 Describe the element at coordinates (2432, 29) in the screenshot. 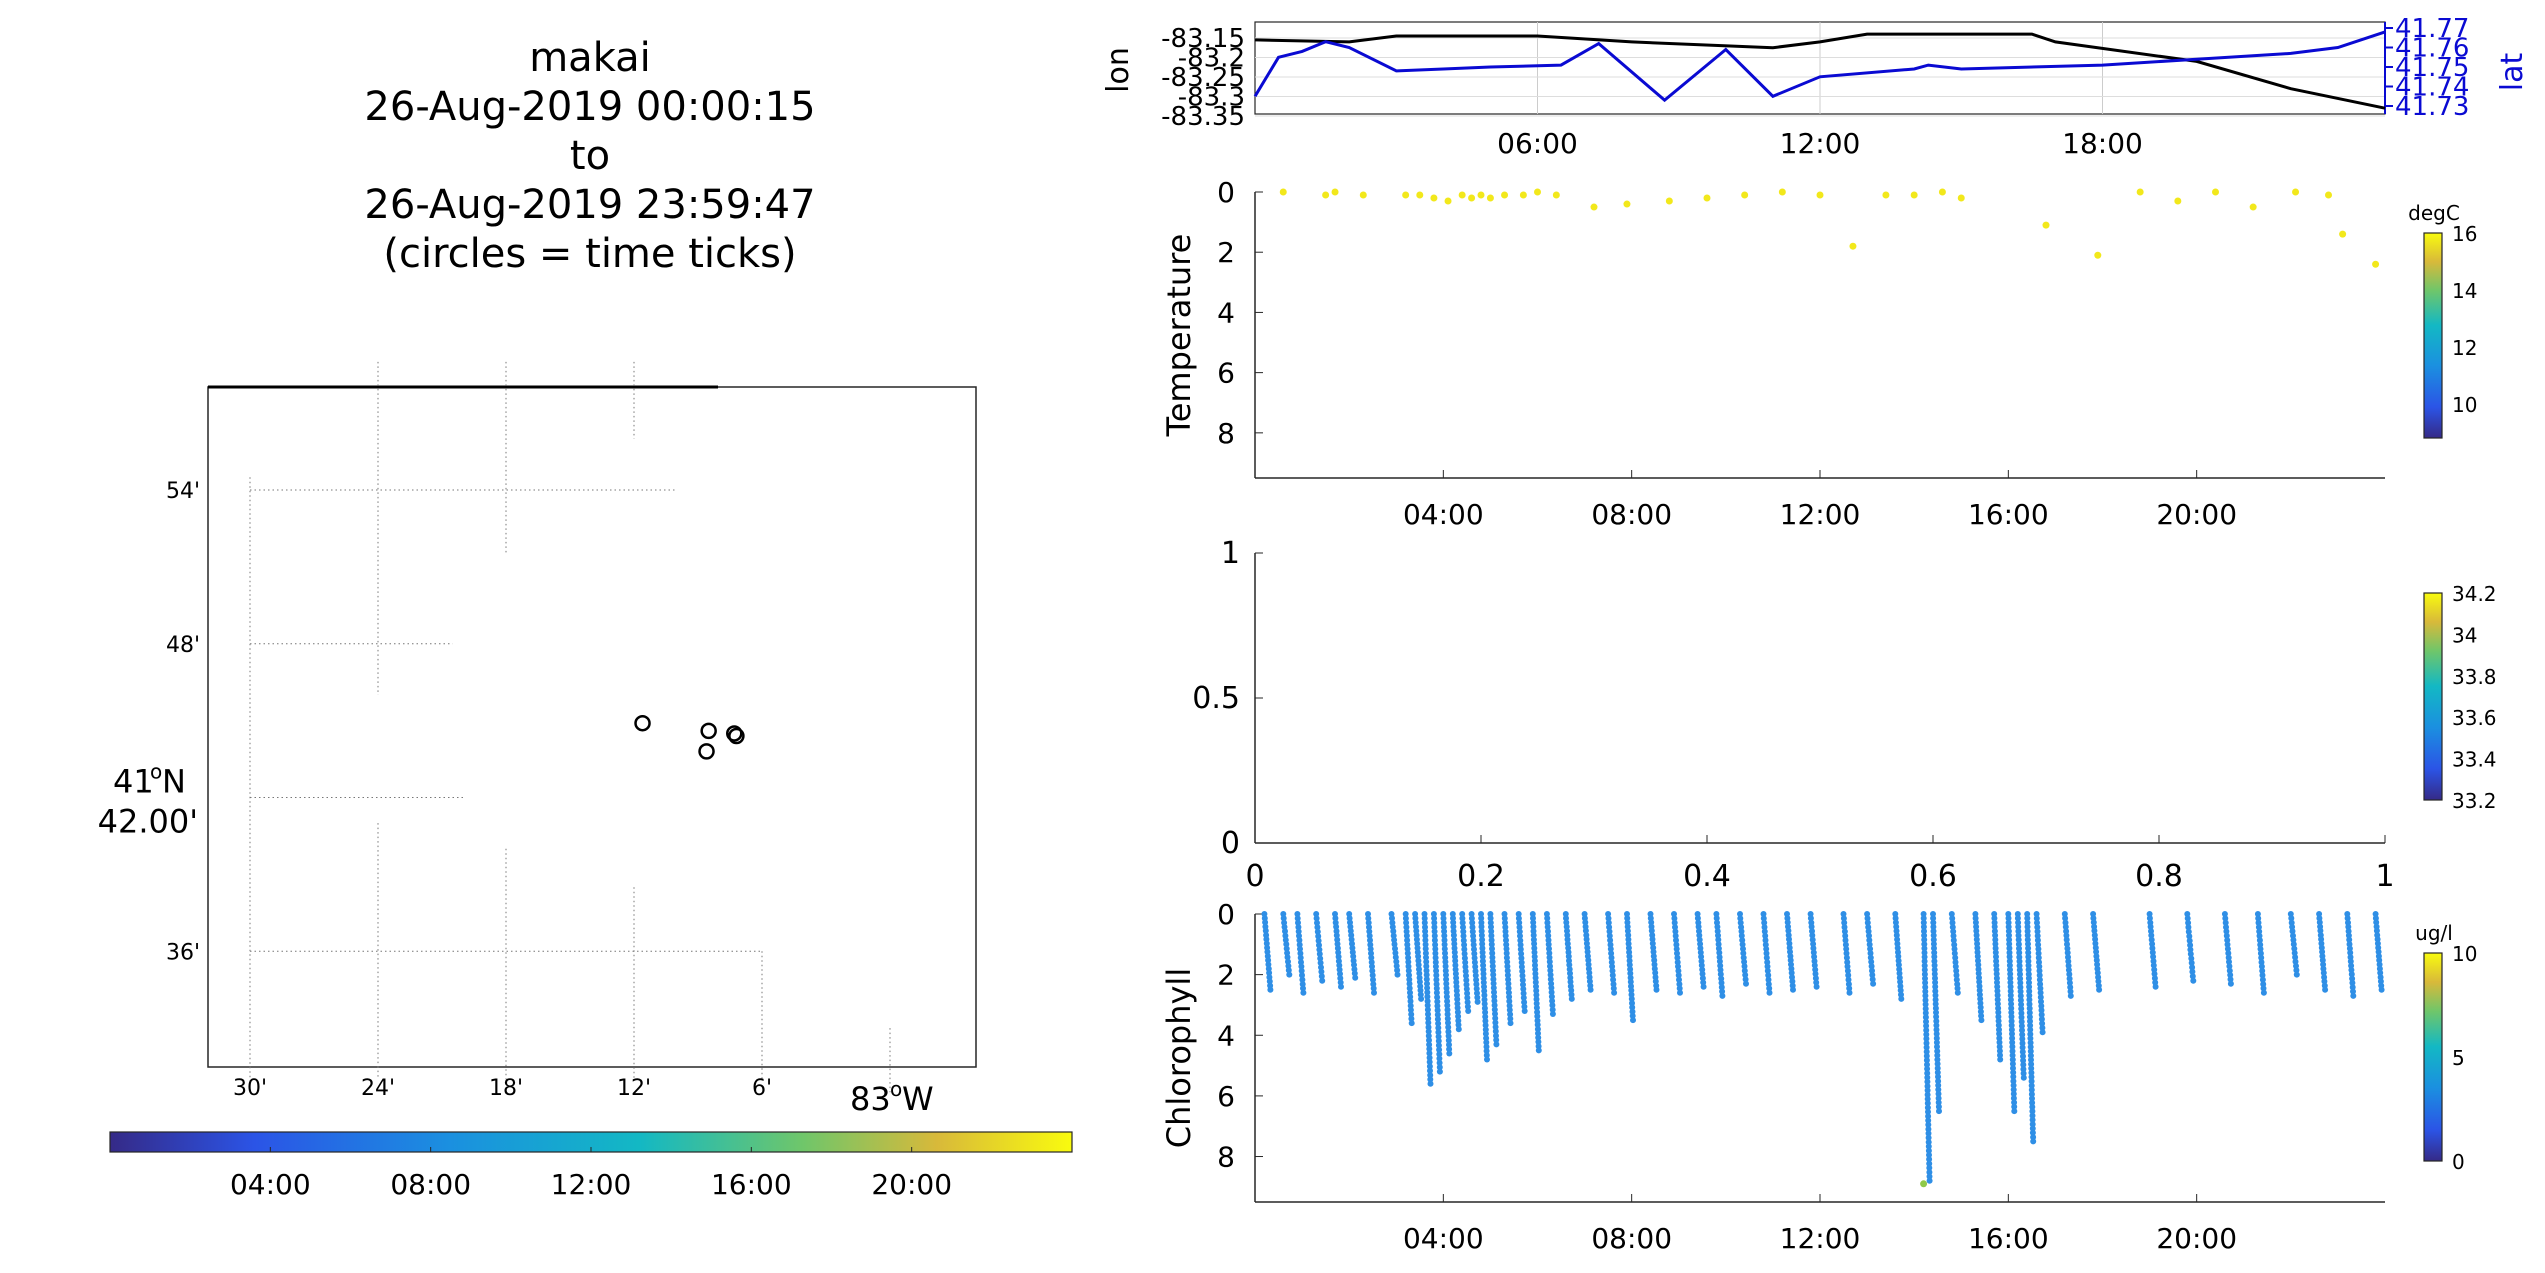

I see `lonlat-right-tick-label: 41.77` at that location.